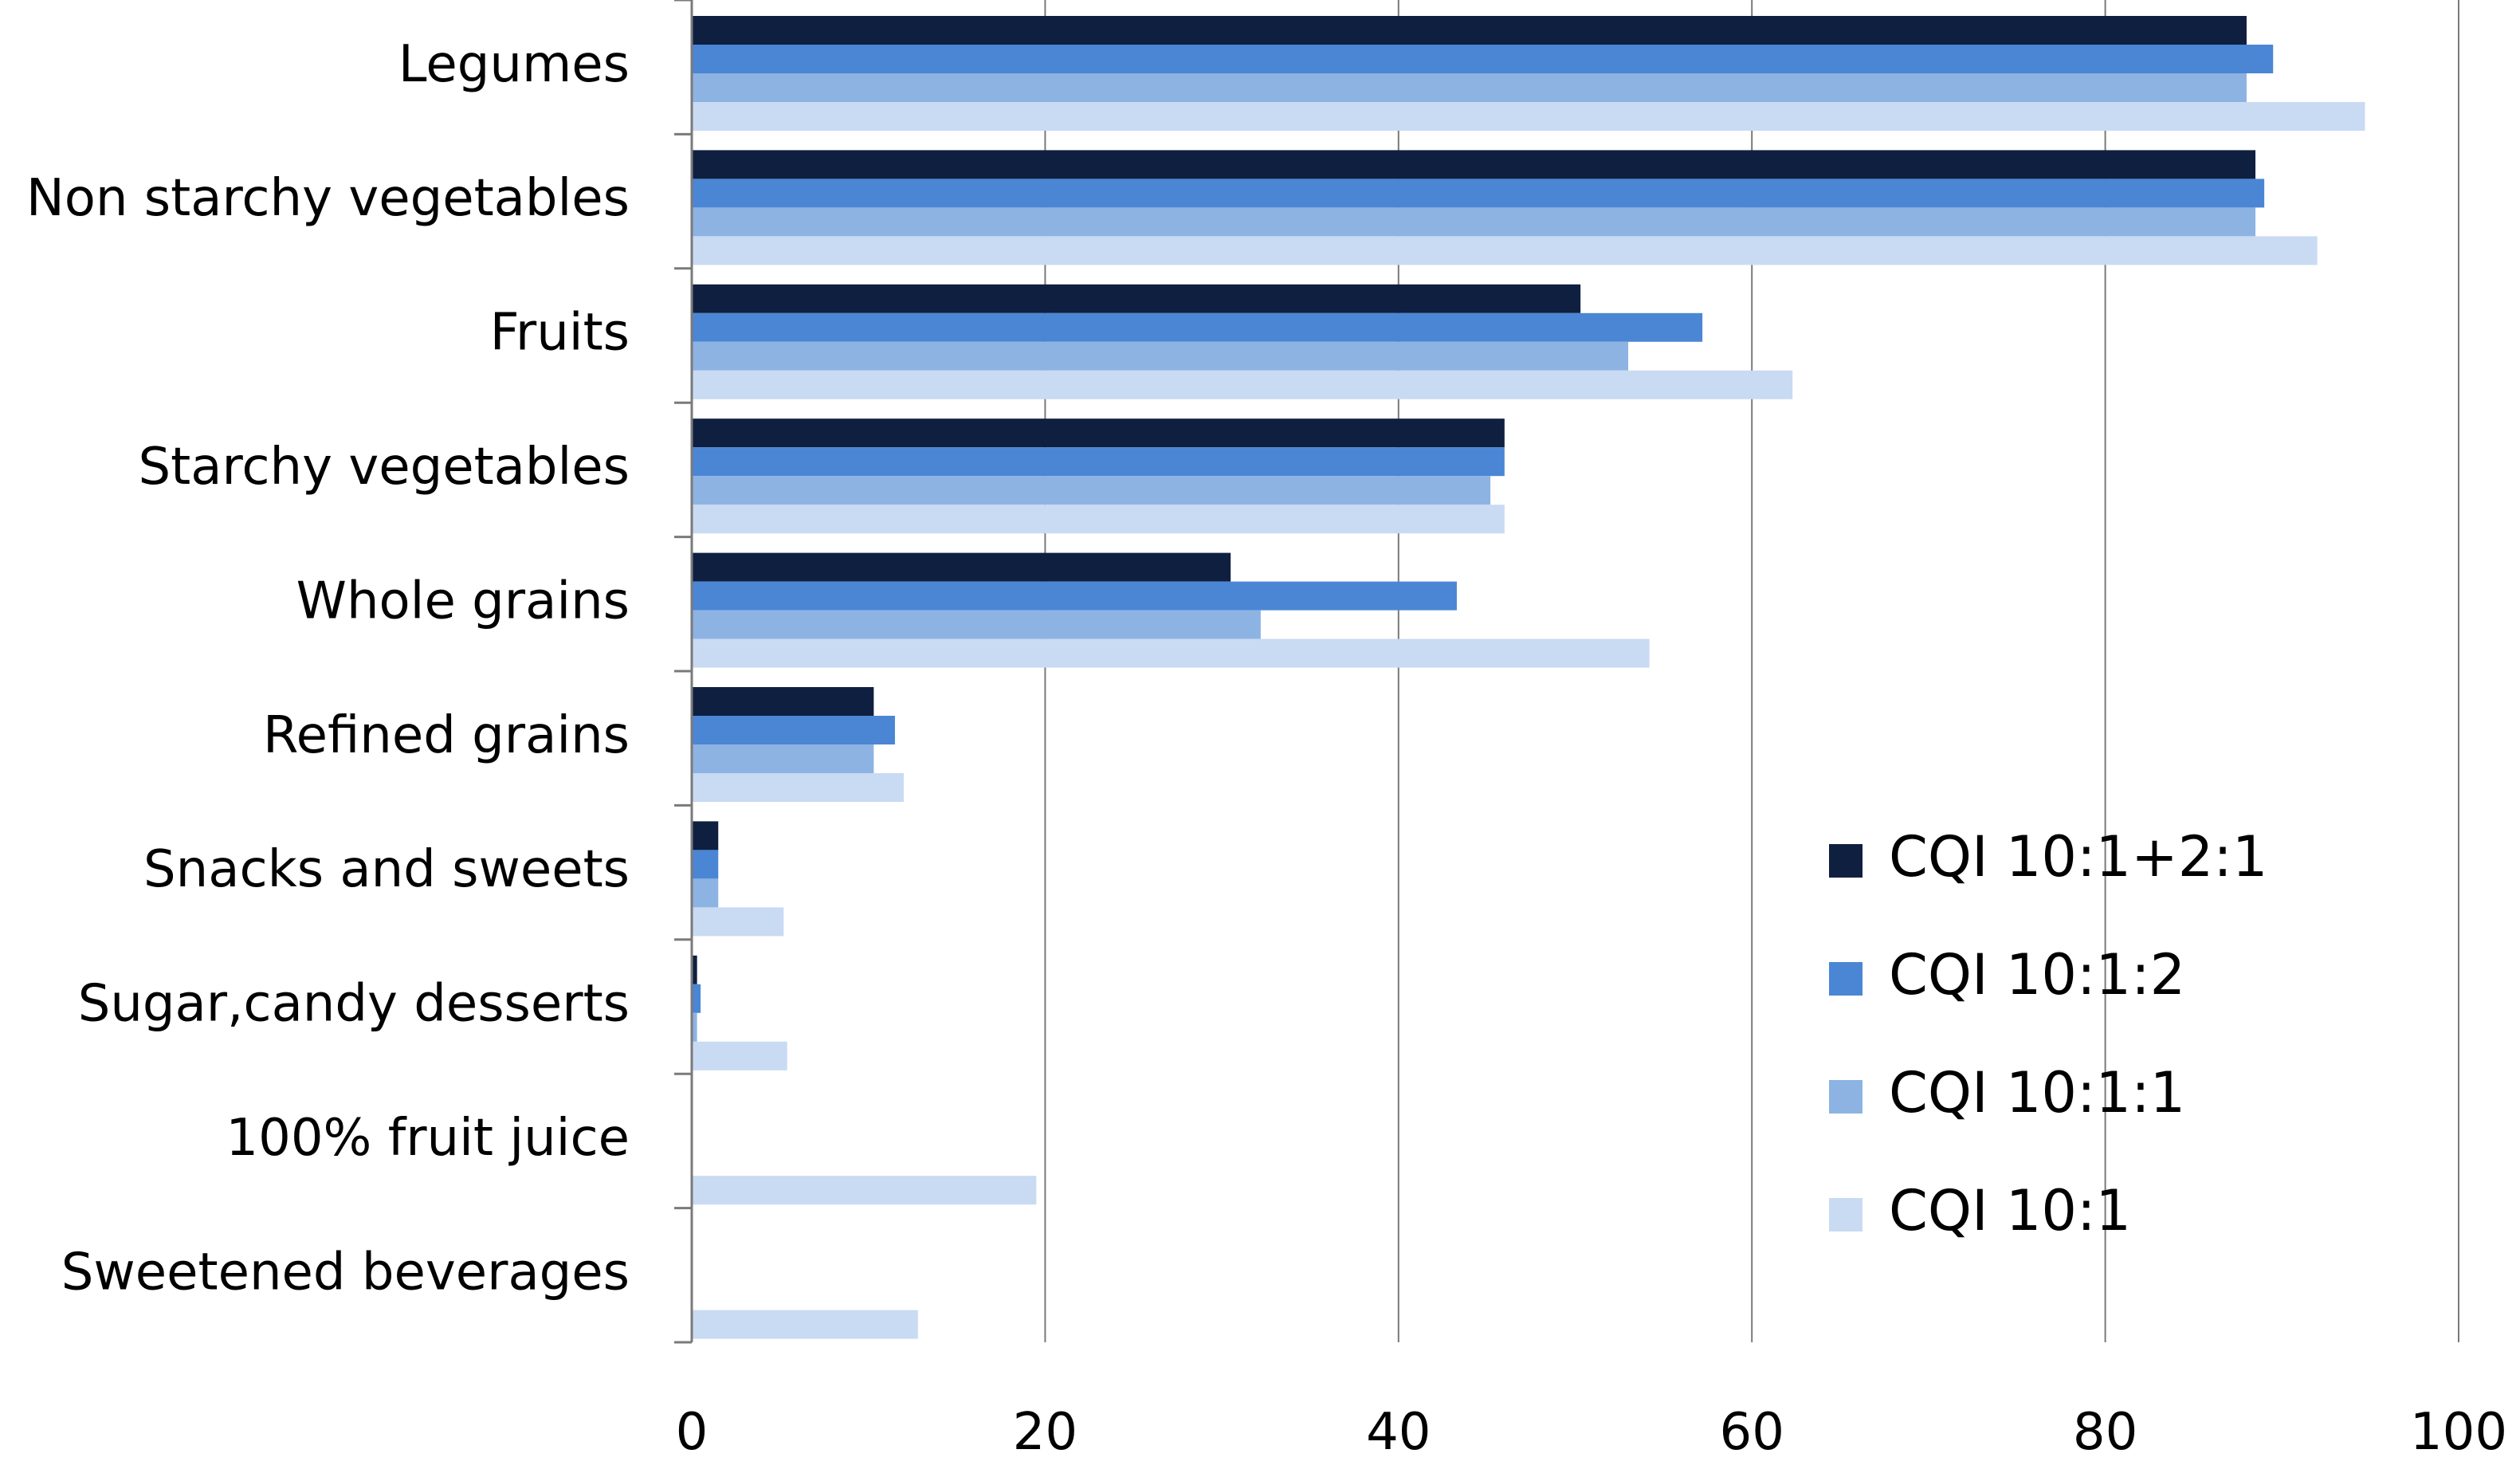 This screenshot has height=1473, width=2520. I want to click on x-tick-label-2: 40, so click(1398, 1432).